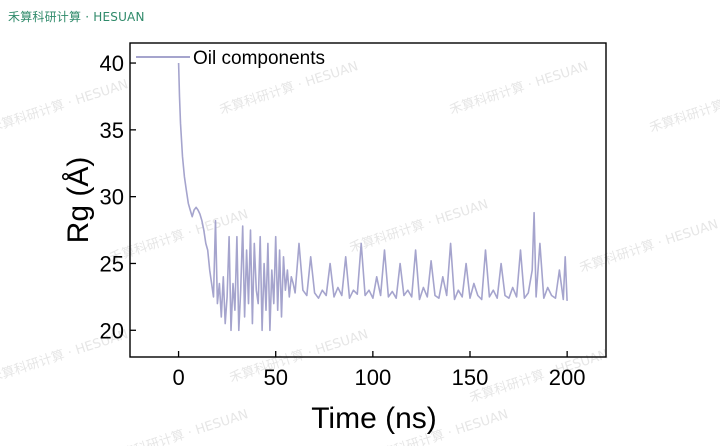  What do you see at coordinates (112, 263) in the screenshot?
I see `y-tick-label: 25` at bounding box center [112, 263].